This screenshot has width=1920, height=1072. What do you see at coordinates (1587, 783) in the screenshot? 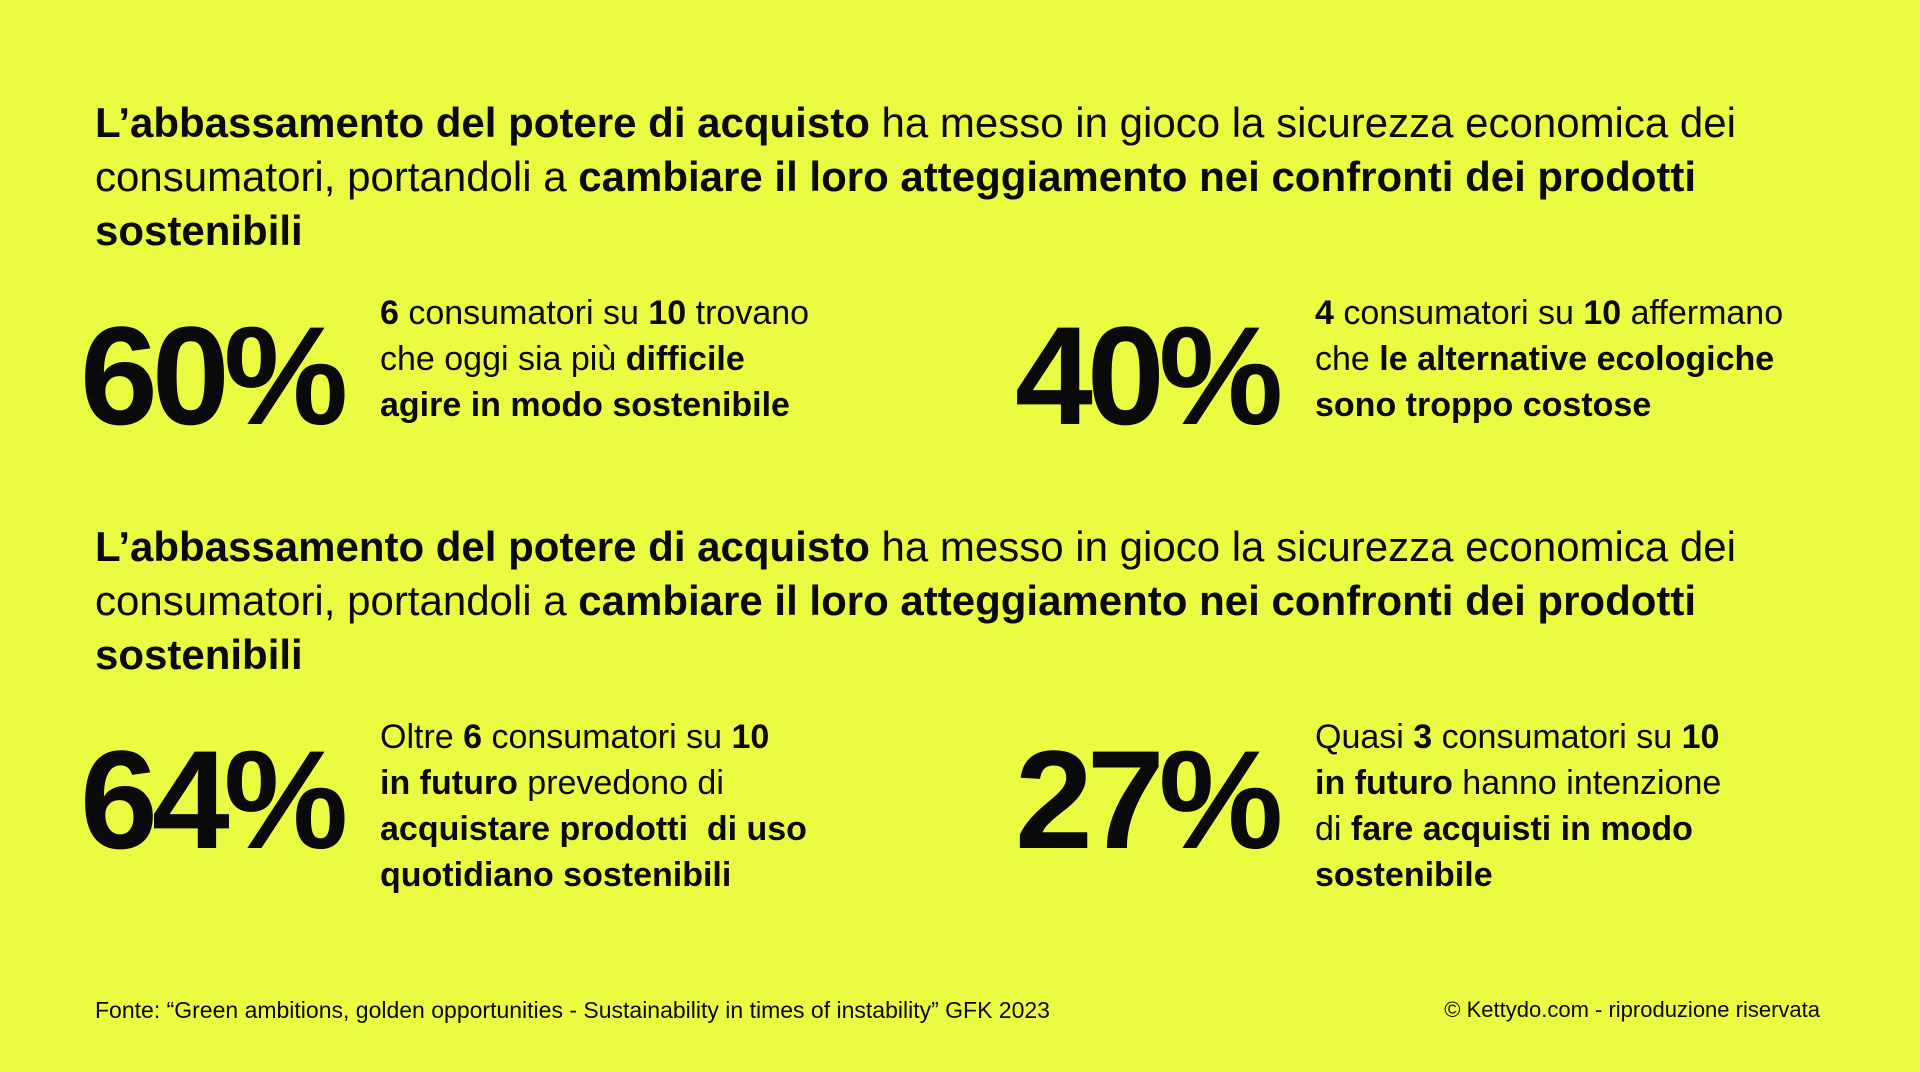
I see `stat-desc-text: hanno intenzione` at bounding box center [1587, 783].